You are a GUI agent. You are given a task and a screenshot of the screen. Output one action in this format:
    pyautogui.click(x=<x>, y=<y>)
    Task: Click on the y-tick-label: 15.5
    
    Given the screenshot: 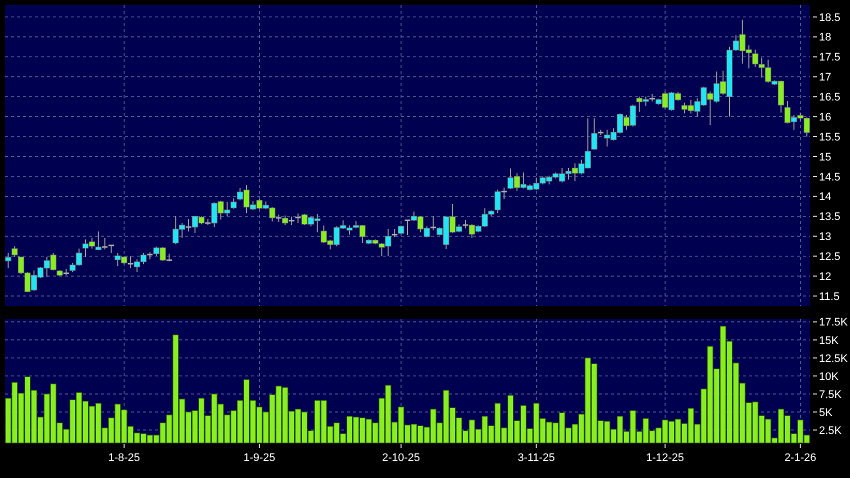 What is the action you would take?
    pyautogui.click(x=829, y=137)
    